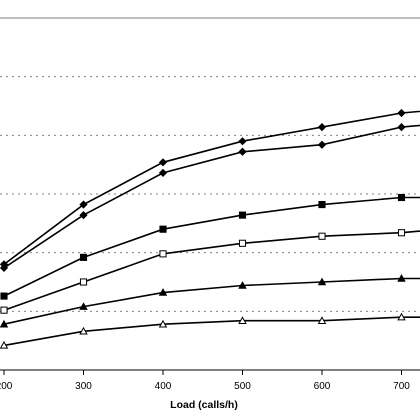 This screenshot has height=420, width=420. What do you see at coordinates (205, 381) in the screenshot?
I see `x-tick-labels: 200 300 400 500 600 700` at bounding box center [205, 381].